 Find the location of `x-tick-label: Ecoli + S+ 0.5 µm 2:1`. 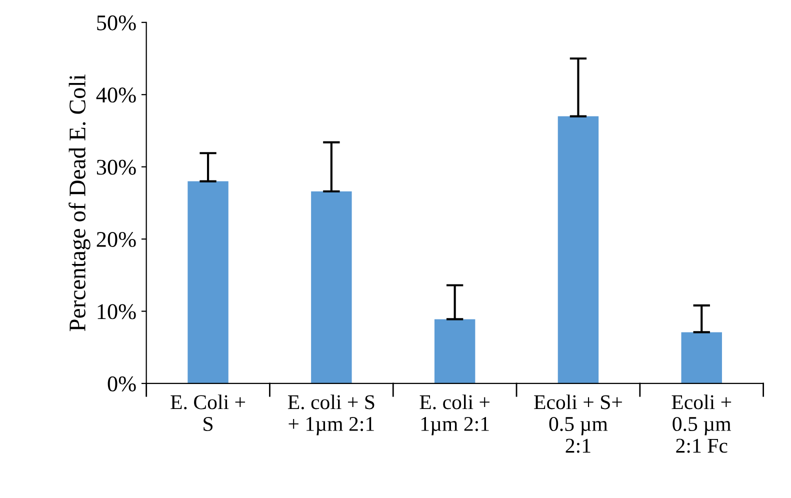

x-tick-label: Ecoli + S+ 0.5 µm 2:1 is located at coordinates (578, 423).